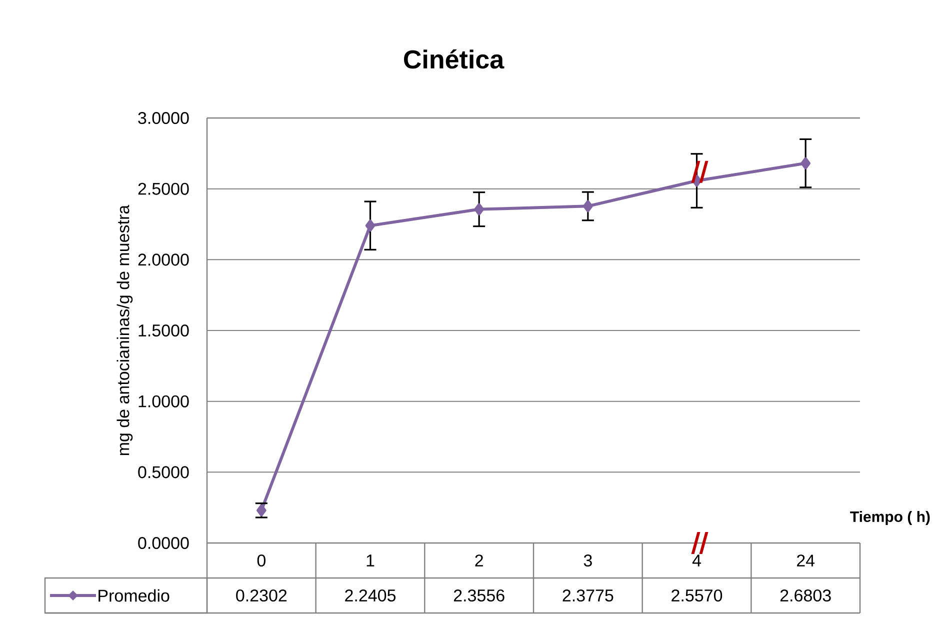 Image resolution: width=939 pixels, height=641 pixels. What do you see at coordinates (805, 595) in the screenshot?
I see `data-label: 2.6803` at bounding box center [805, 595].